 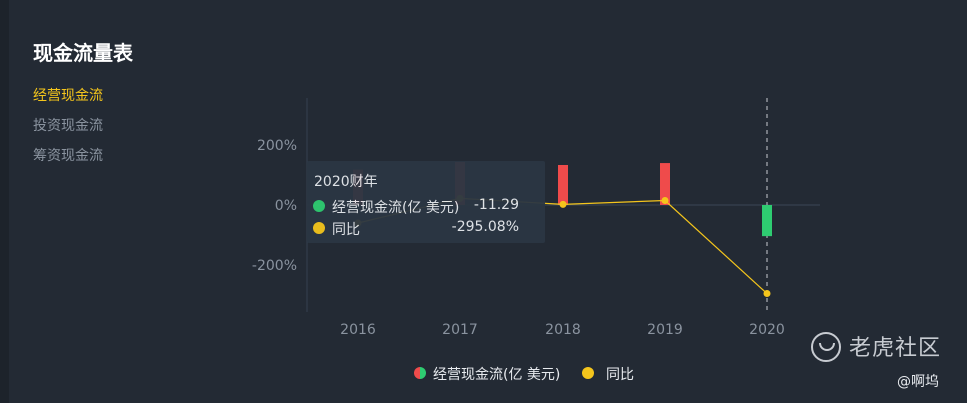 I want to click on legend-item-cashflow: 经营现金流(亿 美元), so click(x=497, y=375).